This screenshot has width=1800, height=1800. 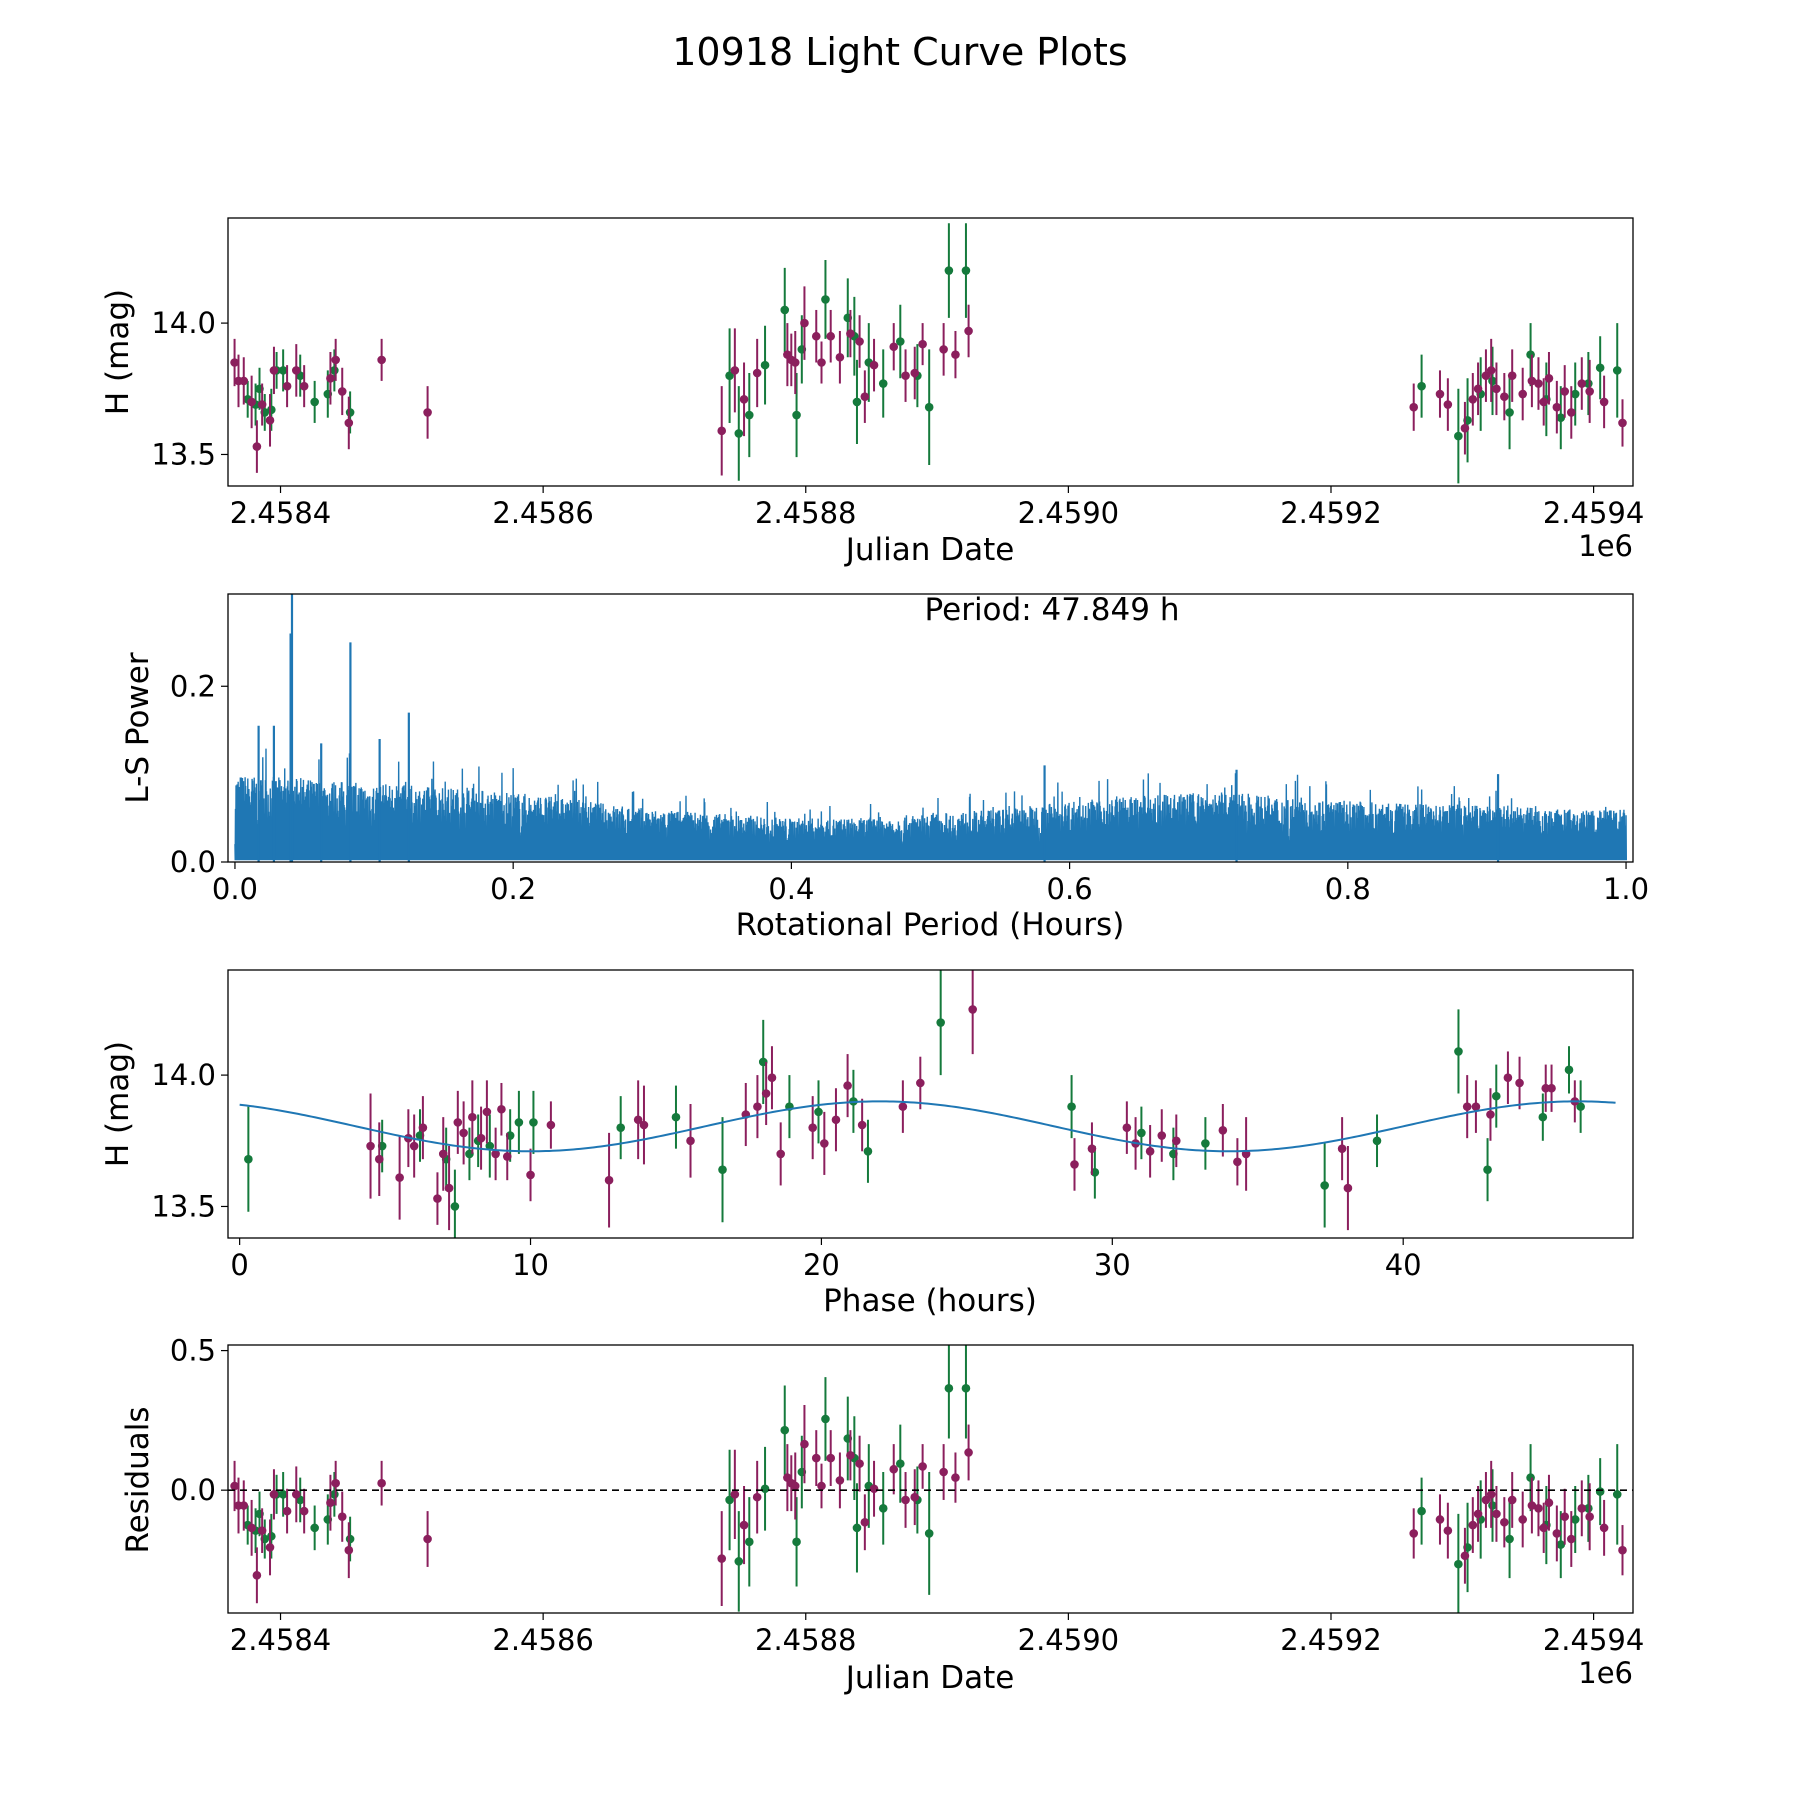 What do you see at coordinates (235, 889) in the screenshot?
I see `x-tick-label: 0.0` at bounding box center [235, 889].